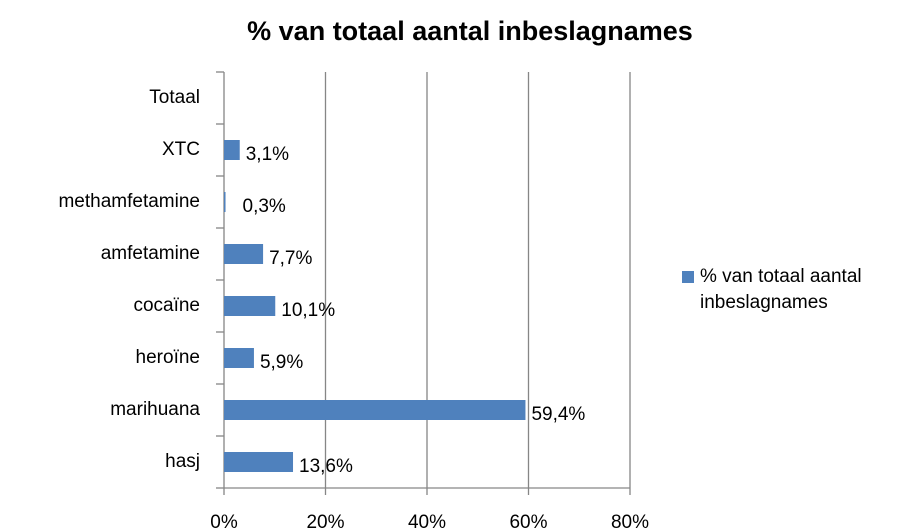 The image size is (911, 529). What do you see at coordinates (325, 520) in the screenshot?
I see `x-tick-label: 20%` at bounding box center [325, 520].